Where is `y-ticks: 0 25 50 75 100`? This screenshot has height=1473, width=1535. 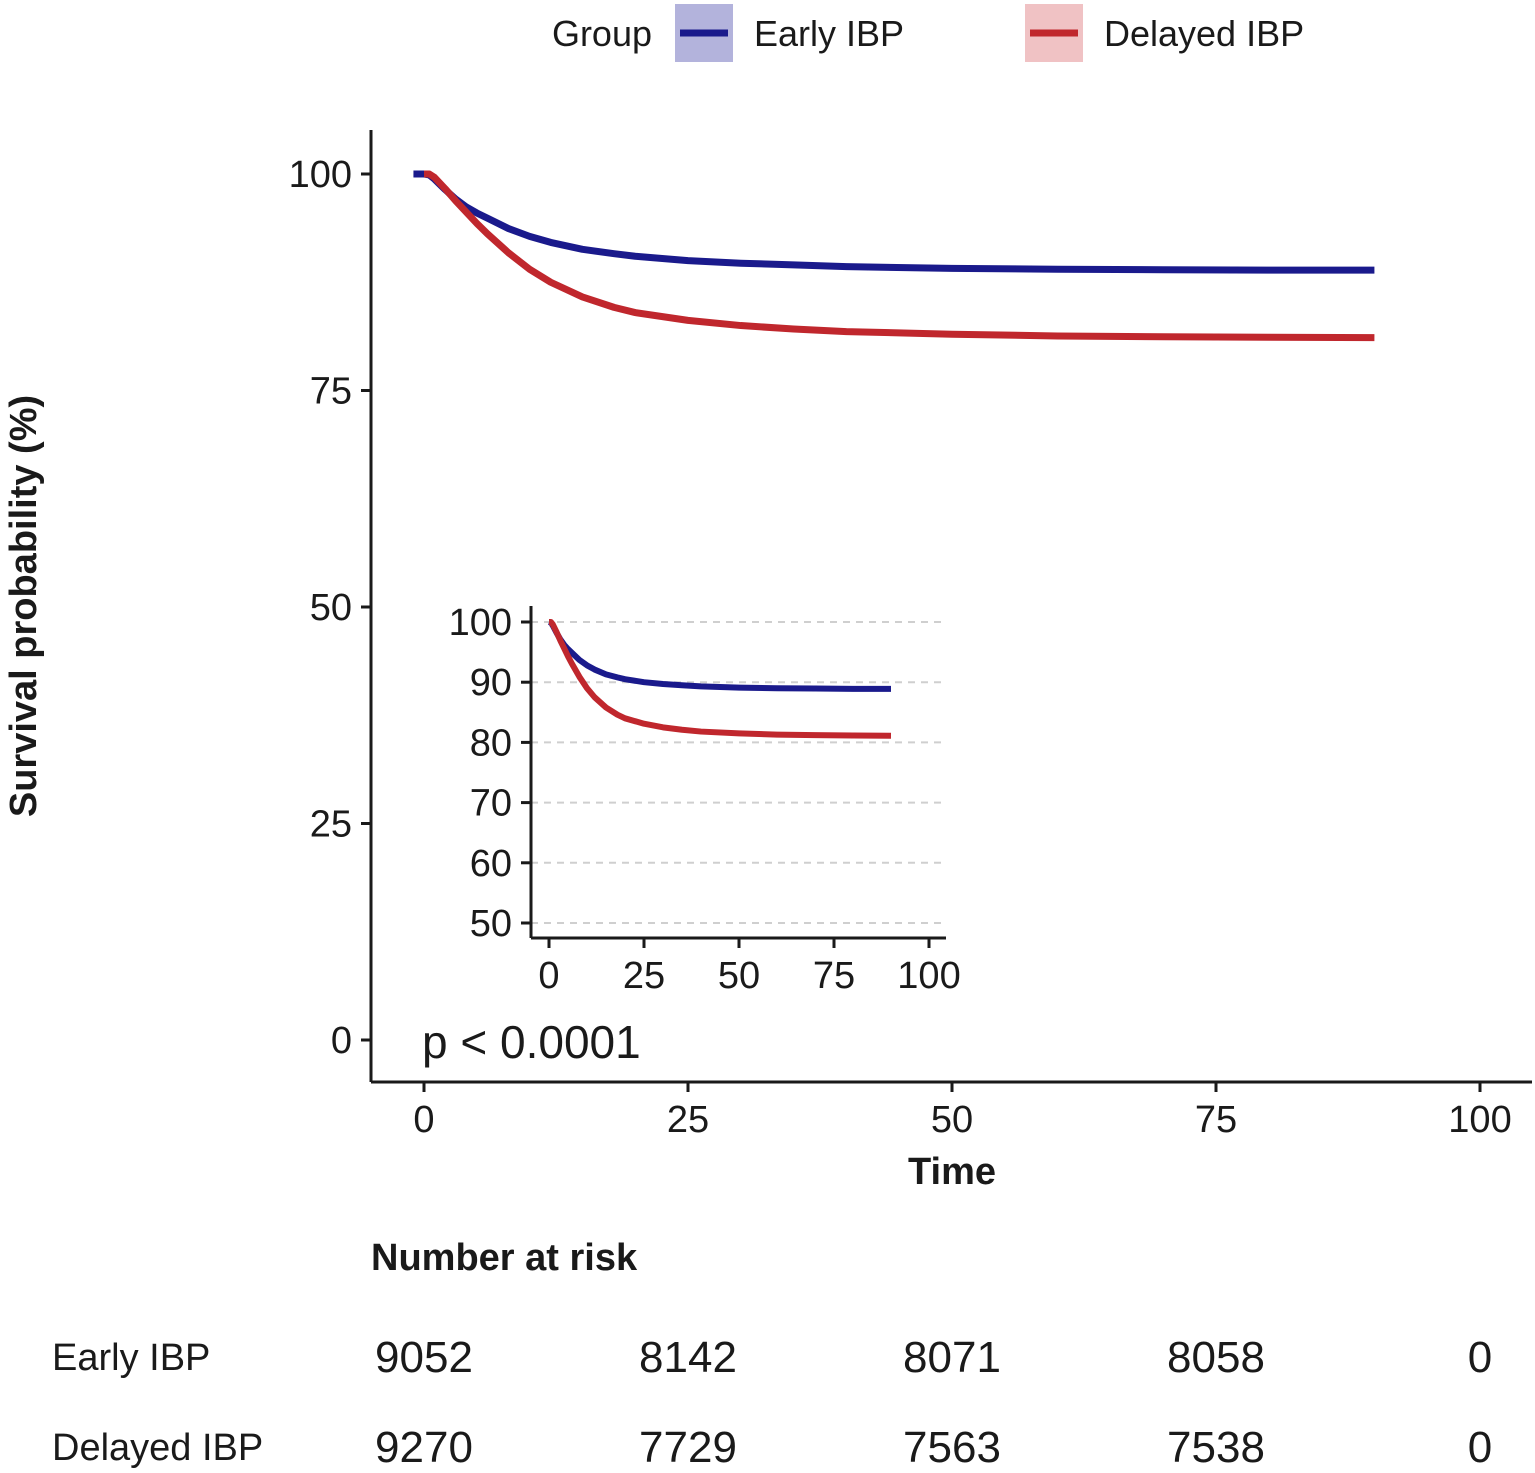 y-ticks: 0 25 50 75 100 is located at coordinates (330, 608).